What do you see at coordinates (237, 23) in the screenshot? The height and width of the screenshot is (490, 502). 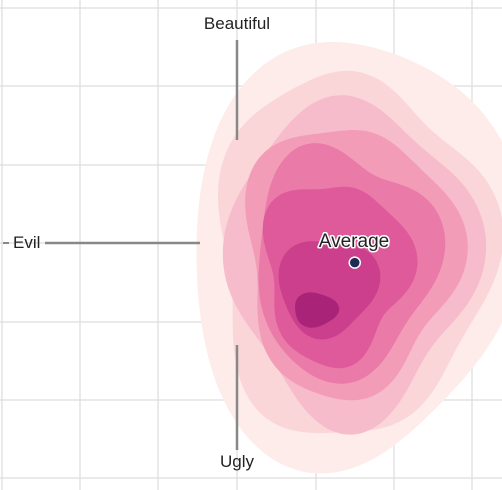 I see `y-positive-label: Beautiful` at bounding box center [237, 23].